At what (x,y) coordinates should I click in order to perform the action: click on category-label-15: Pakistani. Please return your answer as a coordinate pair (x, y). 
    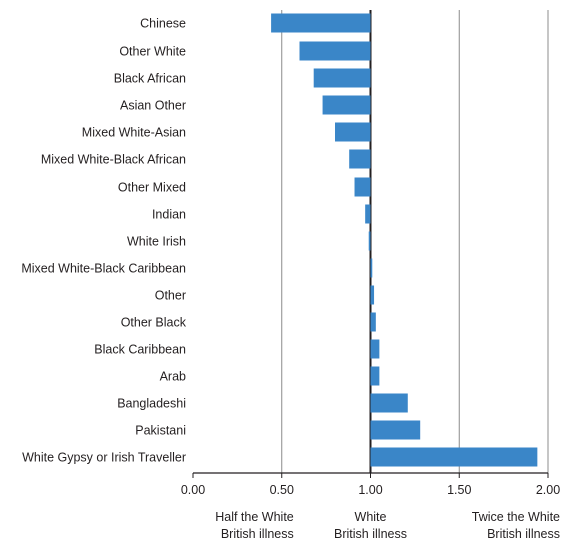
    Looking at the image, I should click on (160, 431).